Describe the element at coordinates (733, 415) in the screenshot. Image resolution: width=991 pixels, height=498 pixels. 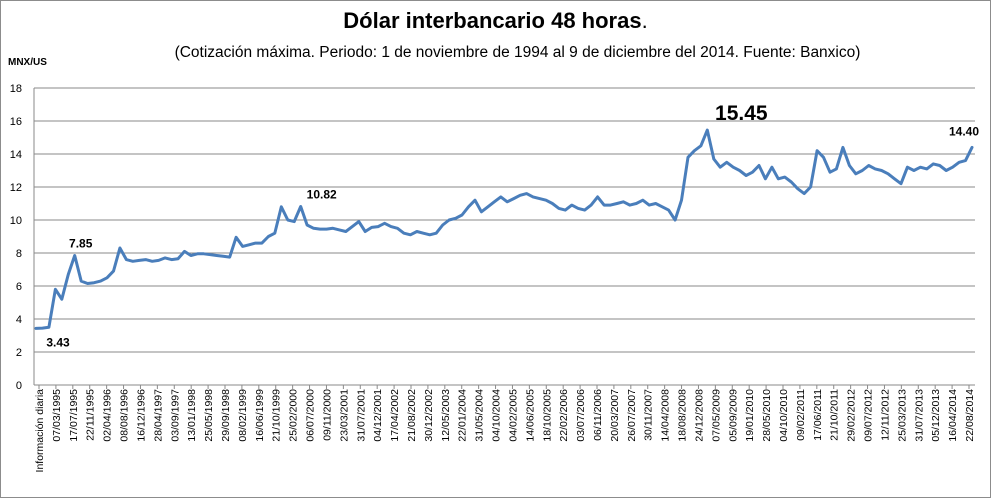
I see `x-tick-label: 05/09/2009` at that location.